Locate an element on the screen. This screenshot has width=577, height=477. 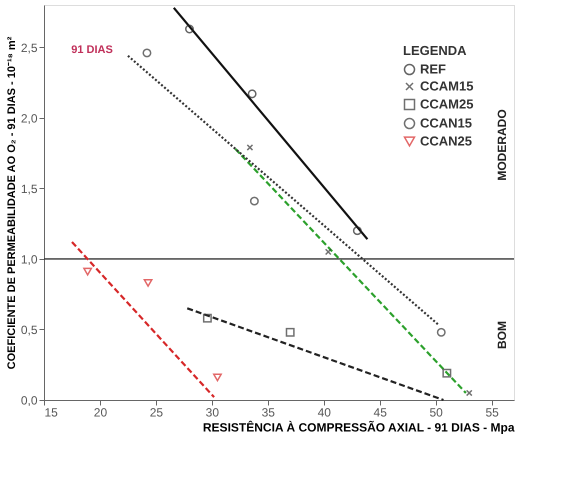
y-tick-label: 0,0 is located at coordinates (29, 401).